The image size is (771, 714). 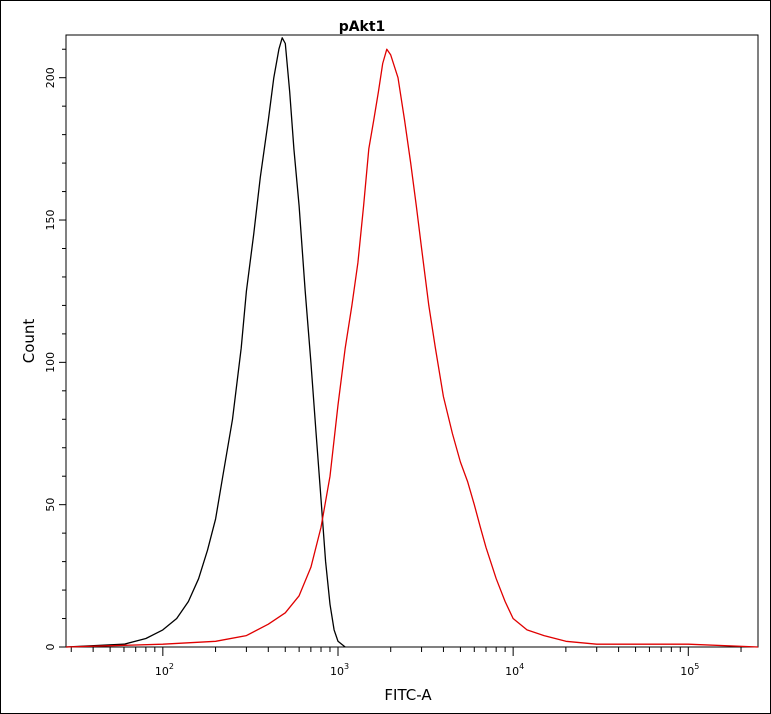 I want to click on x-tick-label: 10³, so click(x=339, y=670).